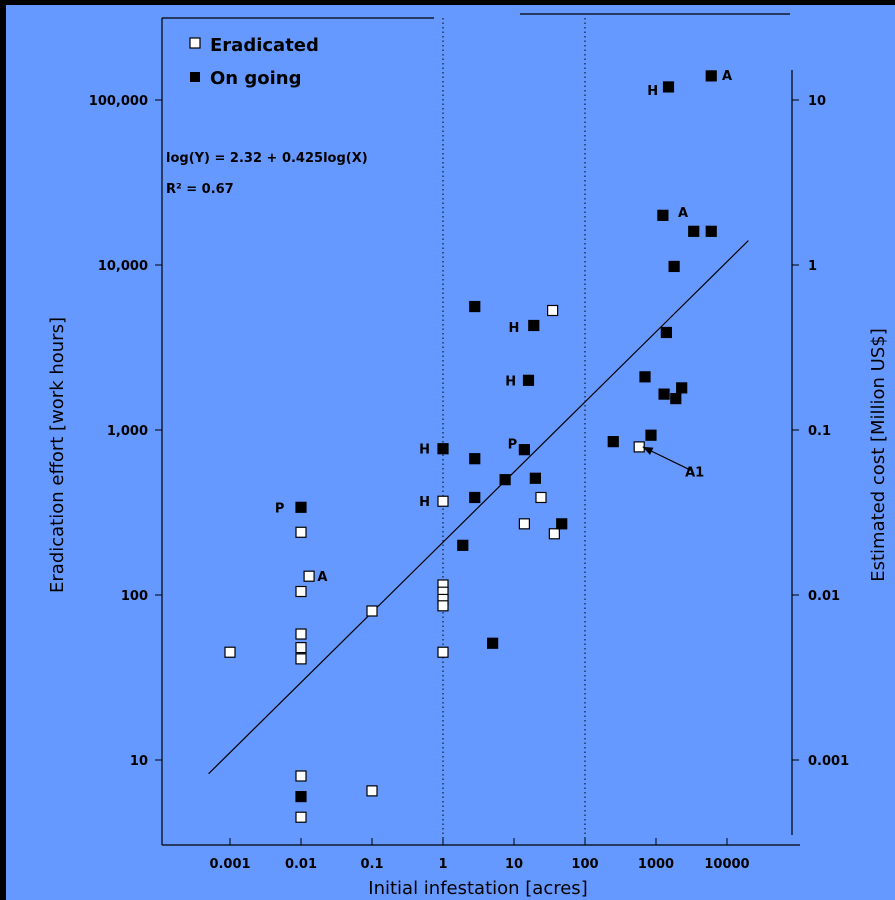 The width and height of the screenshot is (895, 900). Describe the element at coordinates (118, 101) in the screenshot. I see `y-tick-label-4: 100,000` at that location.